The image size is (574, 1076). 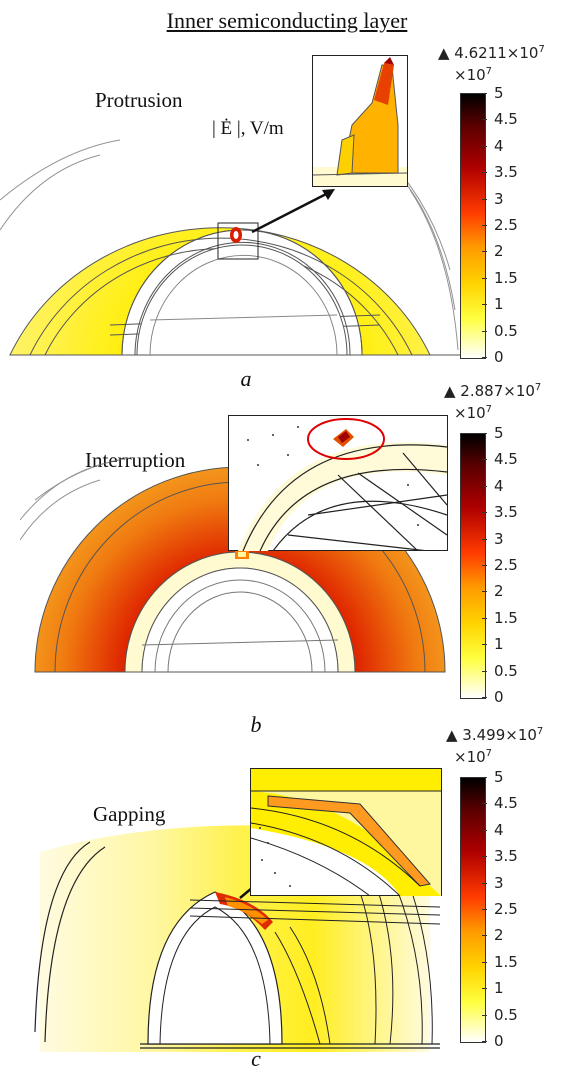 What do you see at coordinates (473, 910) in the screenshot?
I see `panel-c-colorbar` at bounding box center [473, 910].